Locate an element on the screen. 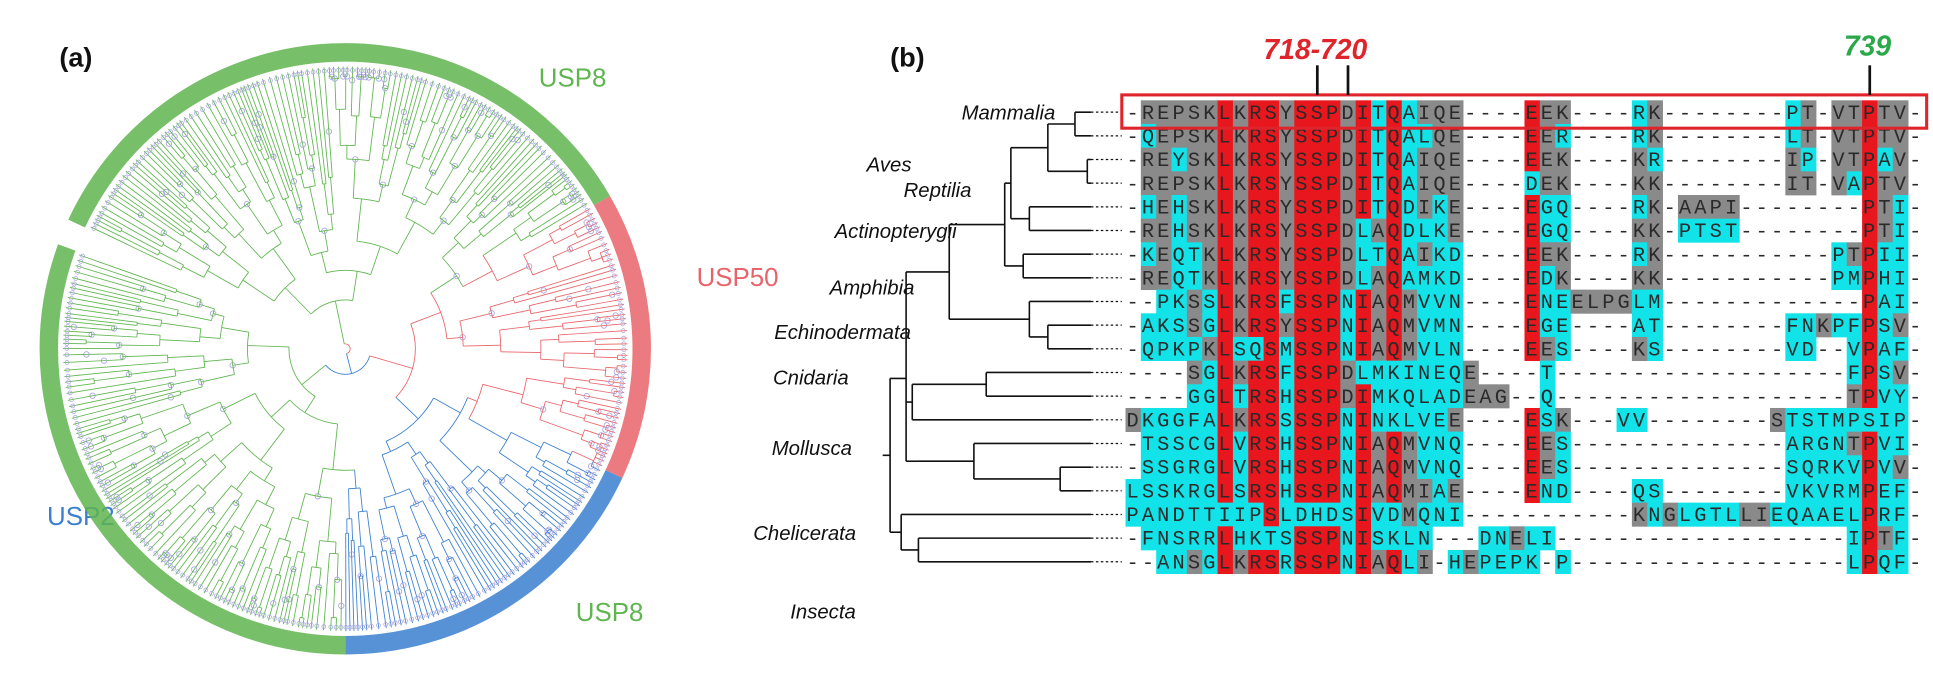 The height and width of the screenshot is (689, 1933). highlight-box is located at coordinates (1524, 111).